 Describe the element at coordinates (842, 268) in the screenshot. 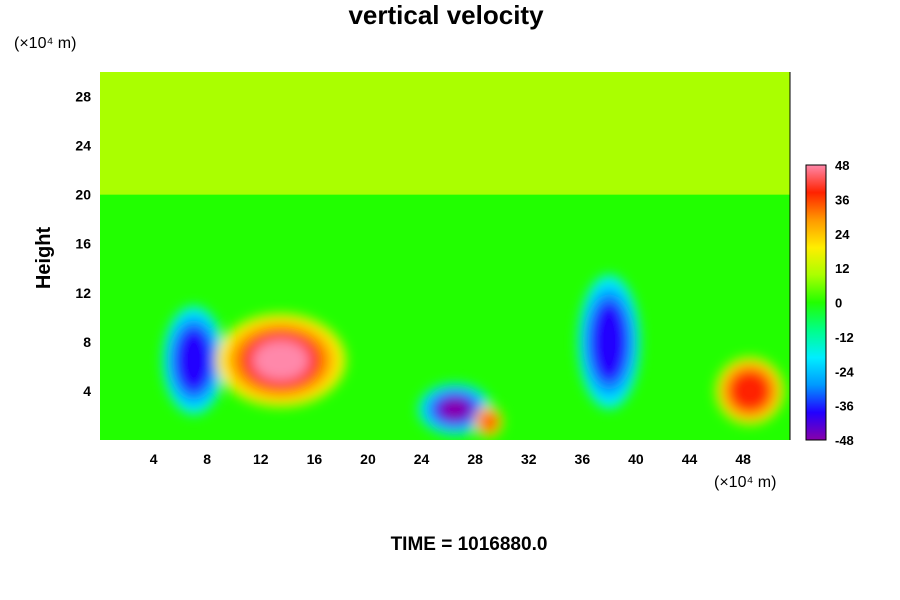

I see `colorbar-tick-12: 12` at that location.